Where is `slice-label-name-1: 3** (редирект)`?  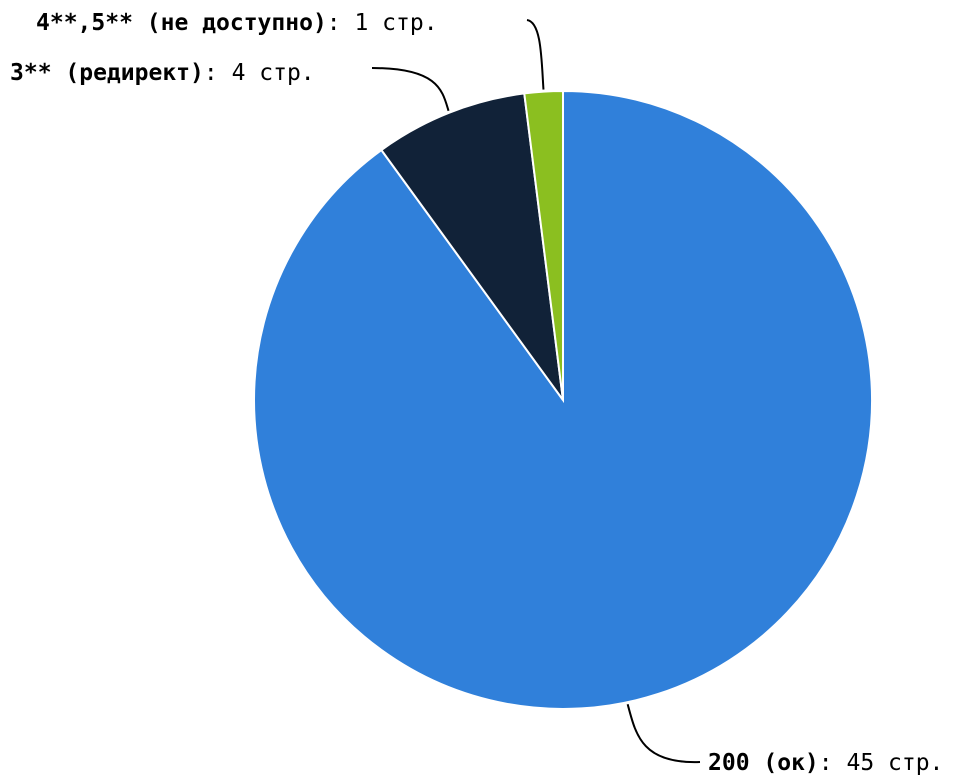 slice-label-name-1: 3** (редирект) is located at coordinates (107, 73).